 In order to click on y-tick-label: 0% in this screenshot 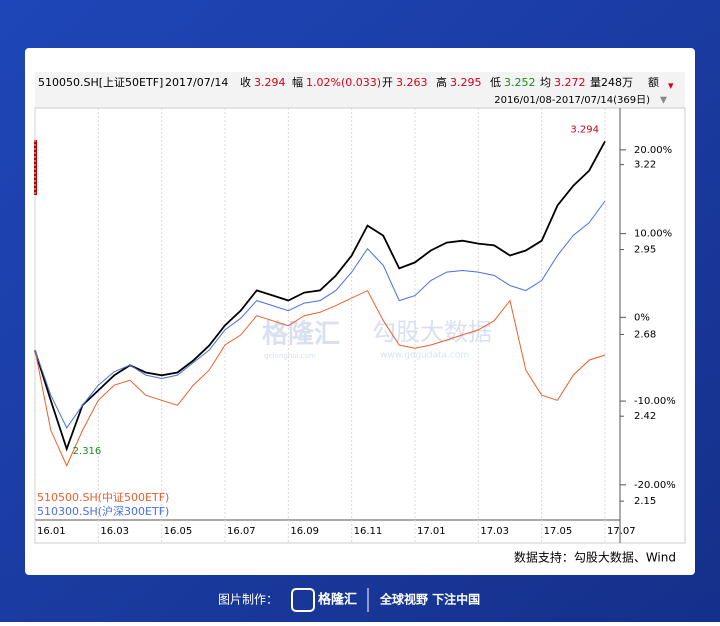, I will do `click(642, 317)`.